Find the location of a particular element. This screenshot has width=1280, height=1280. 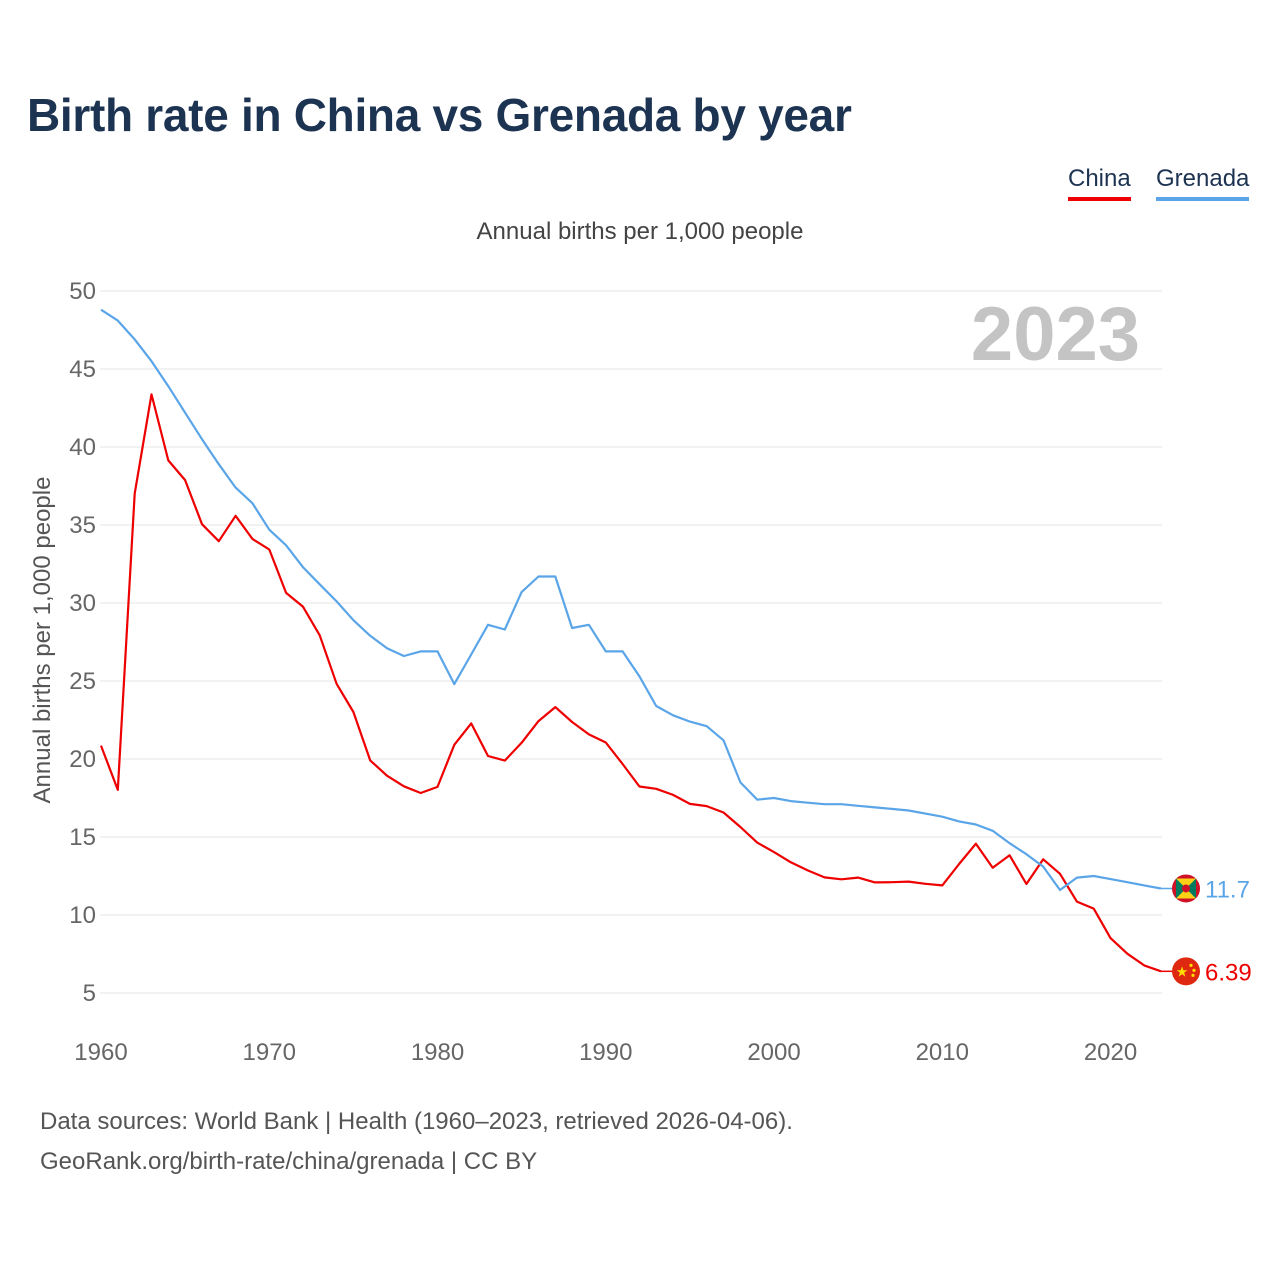

chart-subtitle: Annual births per 1,000 people is located at coordinates (640, 231).